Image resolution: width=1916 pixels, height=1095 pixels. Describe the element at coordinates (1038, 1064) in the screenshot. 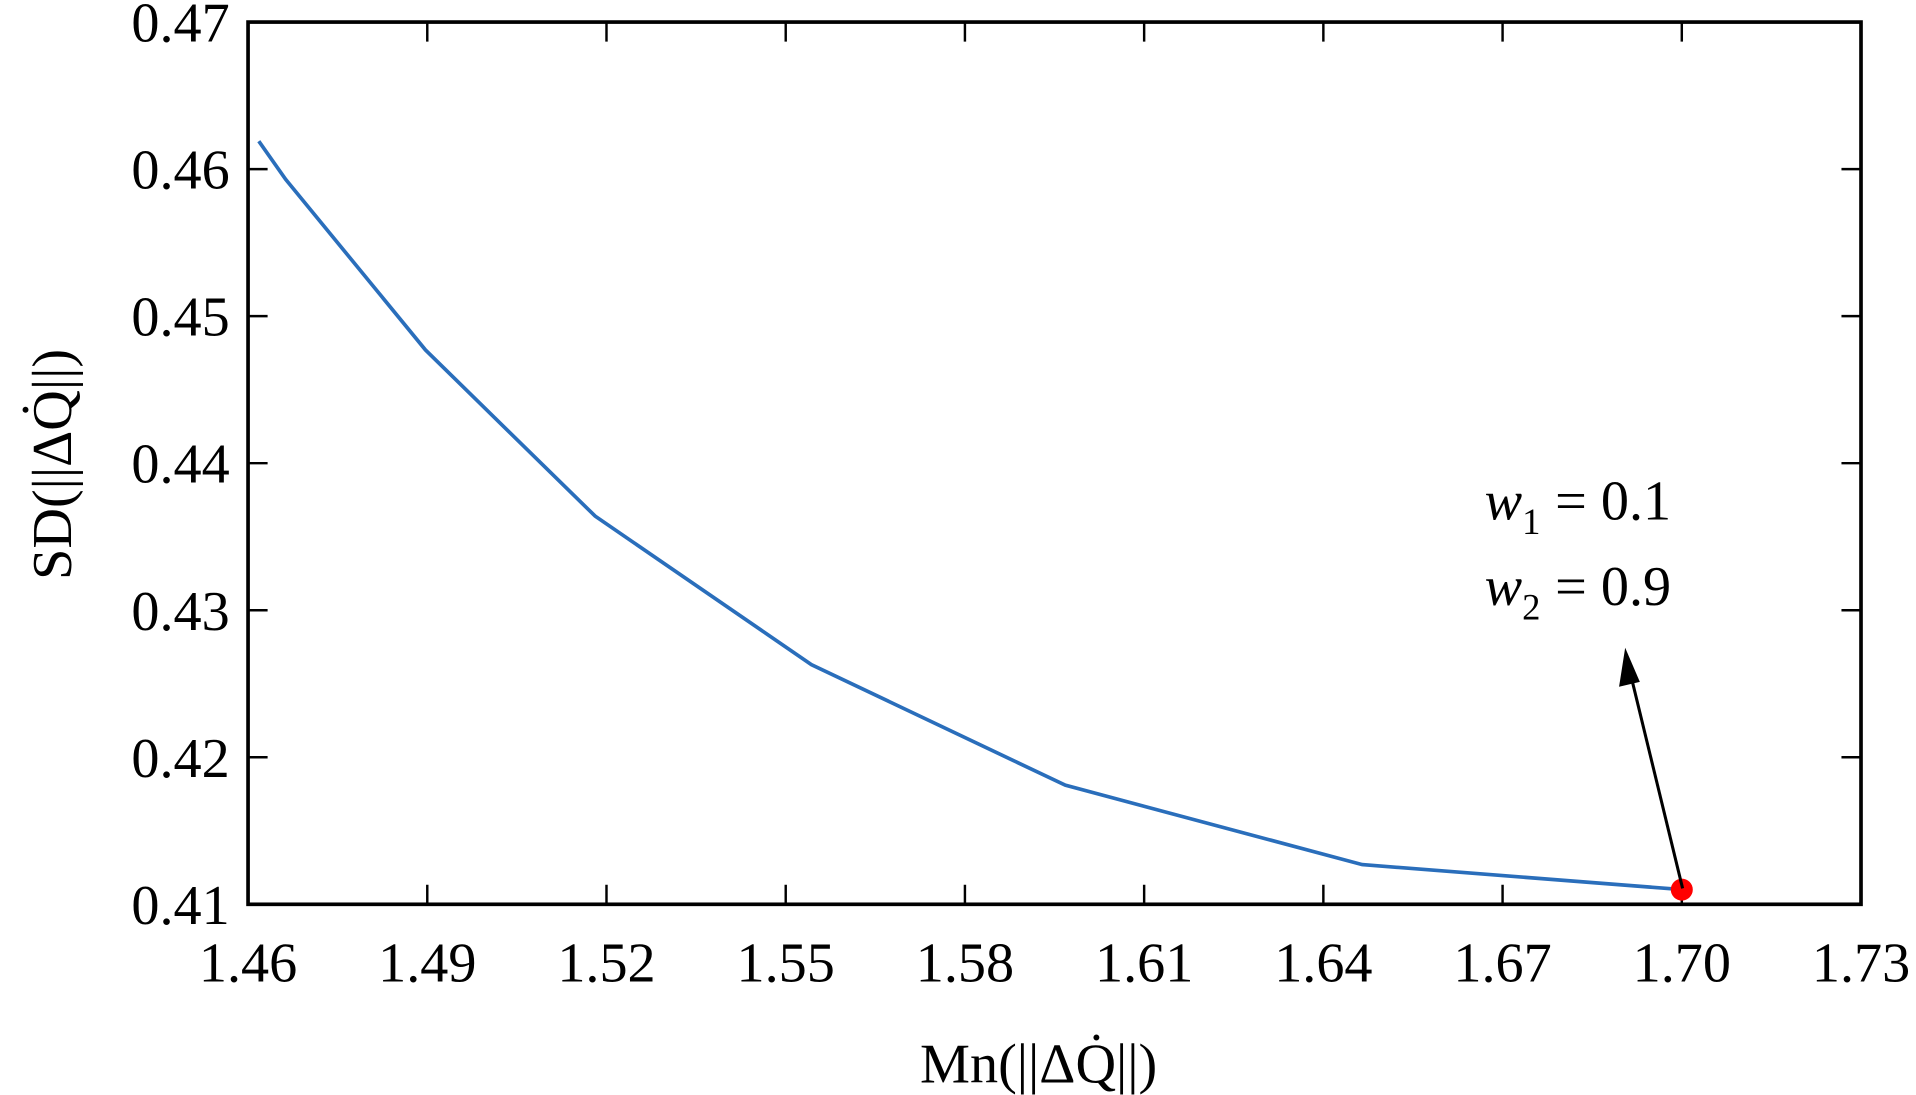

I see `x-axis-label: Mn(||ΔQ̇||)` at that location.